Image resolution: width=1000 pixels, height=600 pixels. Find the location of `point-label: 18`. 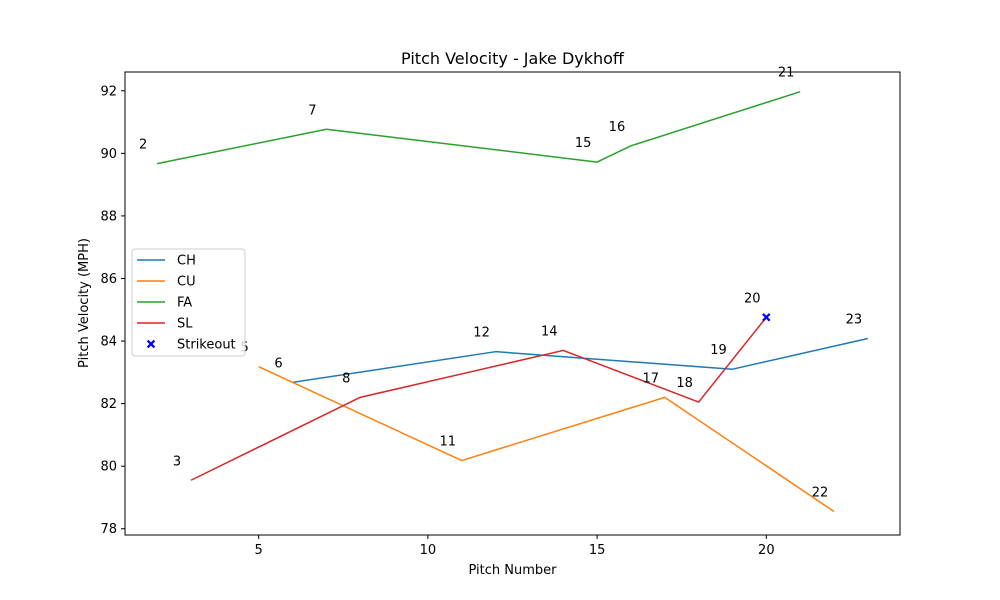

point-label: 18 is located at coordinates (684, 383).